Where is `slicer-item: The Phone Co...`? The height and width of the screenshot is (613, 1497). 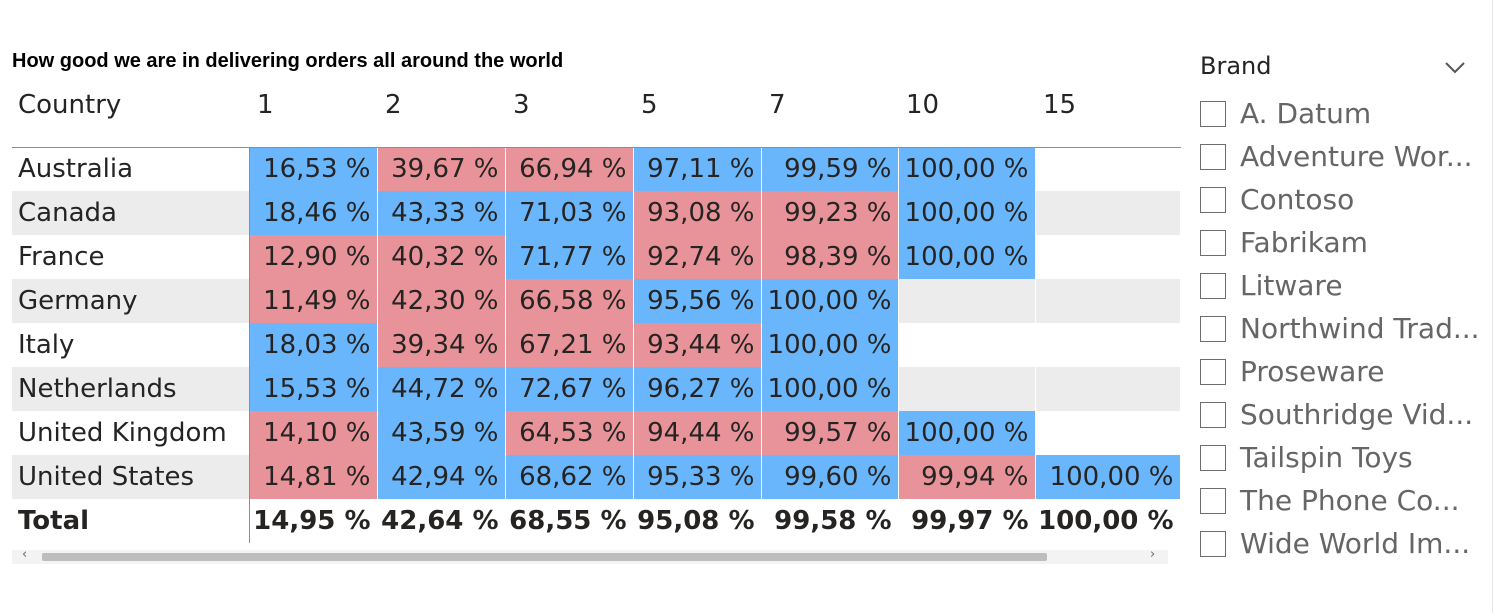
slicer-item: The Phone Co... is located at coordinates (1340, 500).